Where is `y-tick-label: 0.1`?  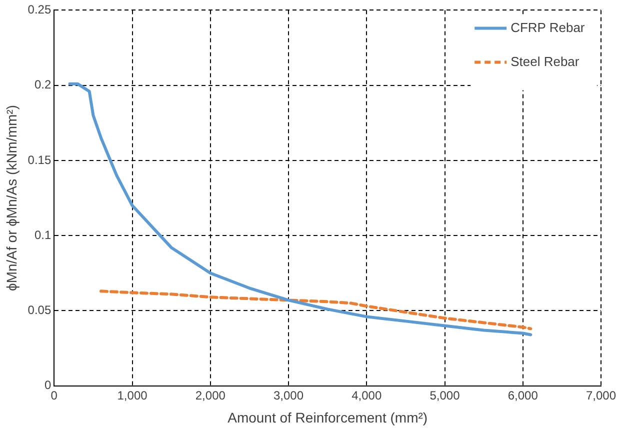 y-tick-label: 0.1 is located at coordinates (43, 235).